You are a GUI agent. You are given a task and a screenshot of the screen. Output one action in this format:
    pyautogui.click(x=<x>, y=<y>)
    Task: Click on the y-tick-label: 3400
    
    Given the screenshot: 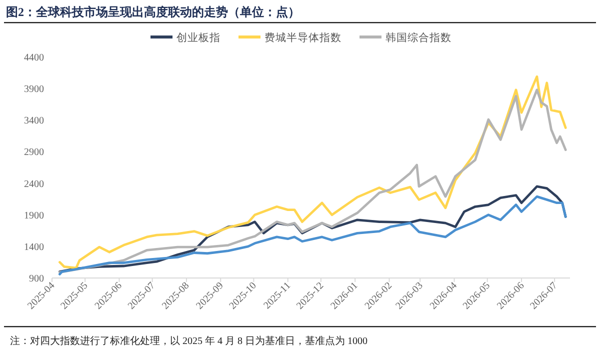 What is the action you would take?
    pyautogui.click(x=34, y=121)
    